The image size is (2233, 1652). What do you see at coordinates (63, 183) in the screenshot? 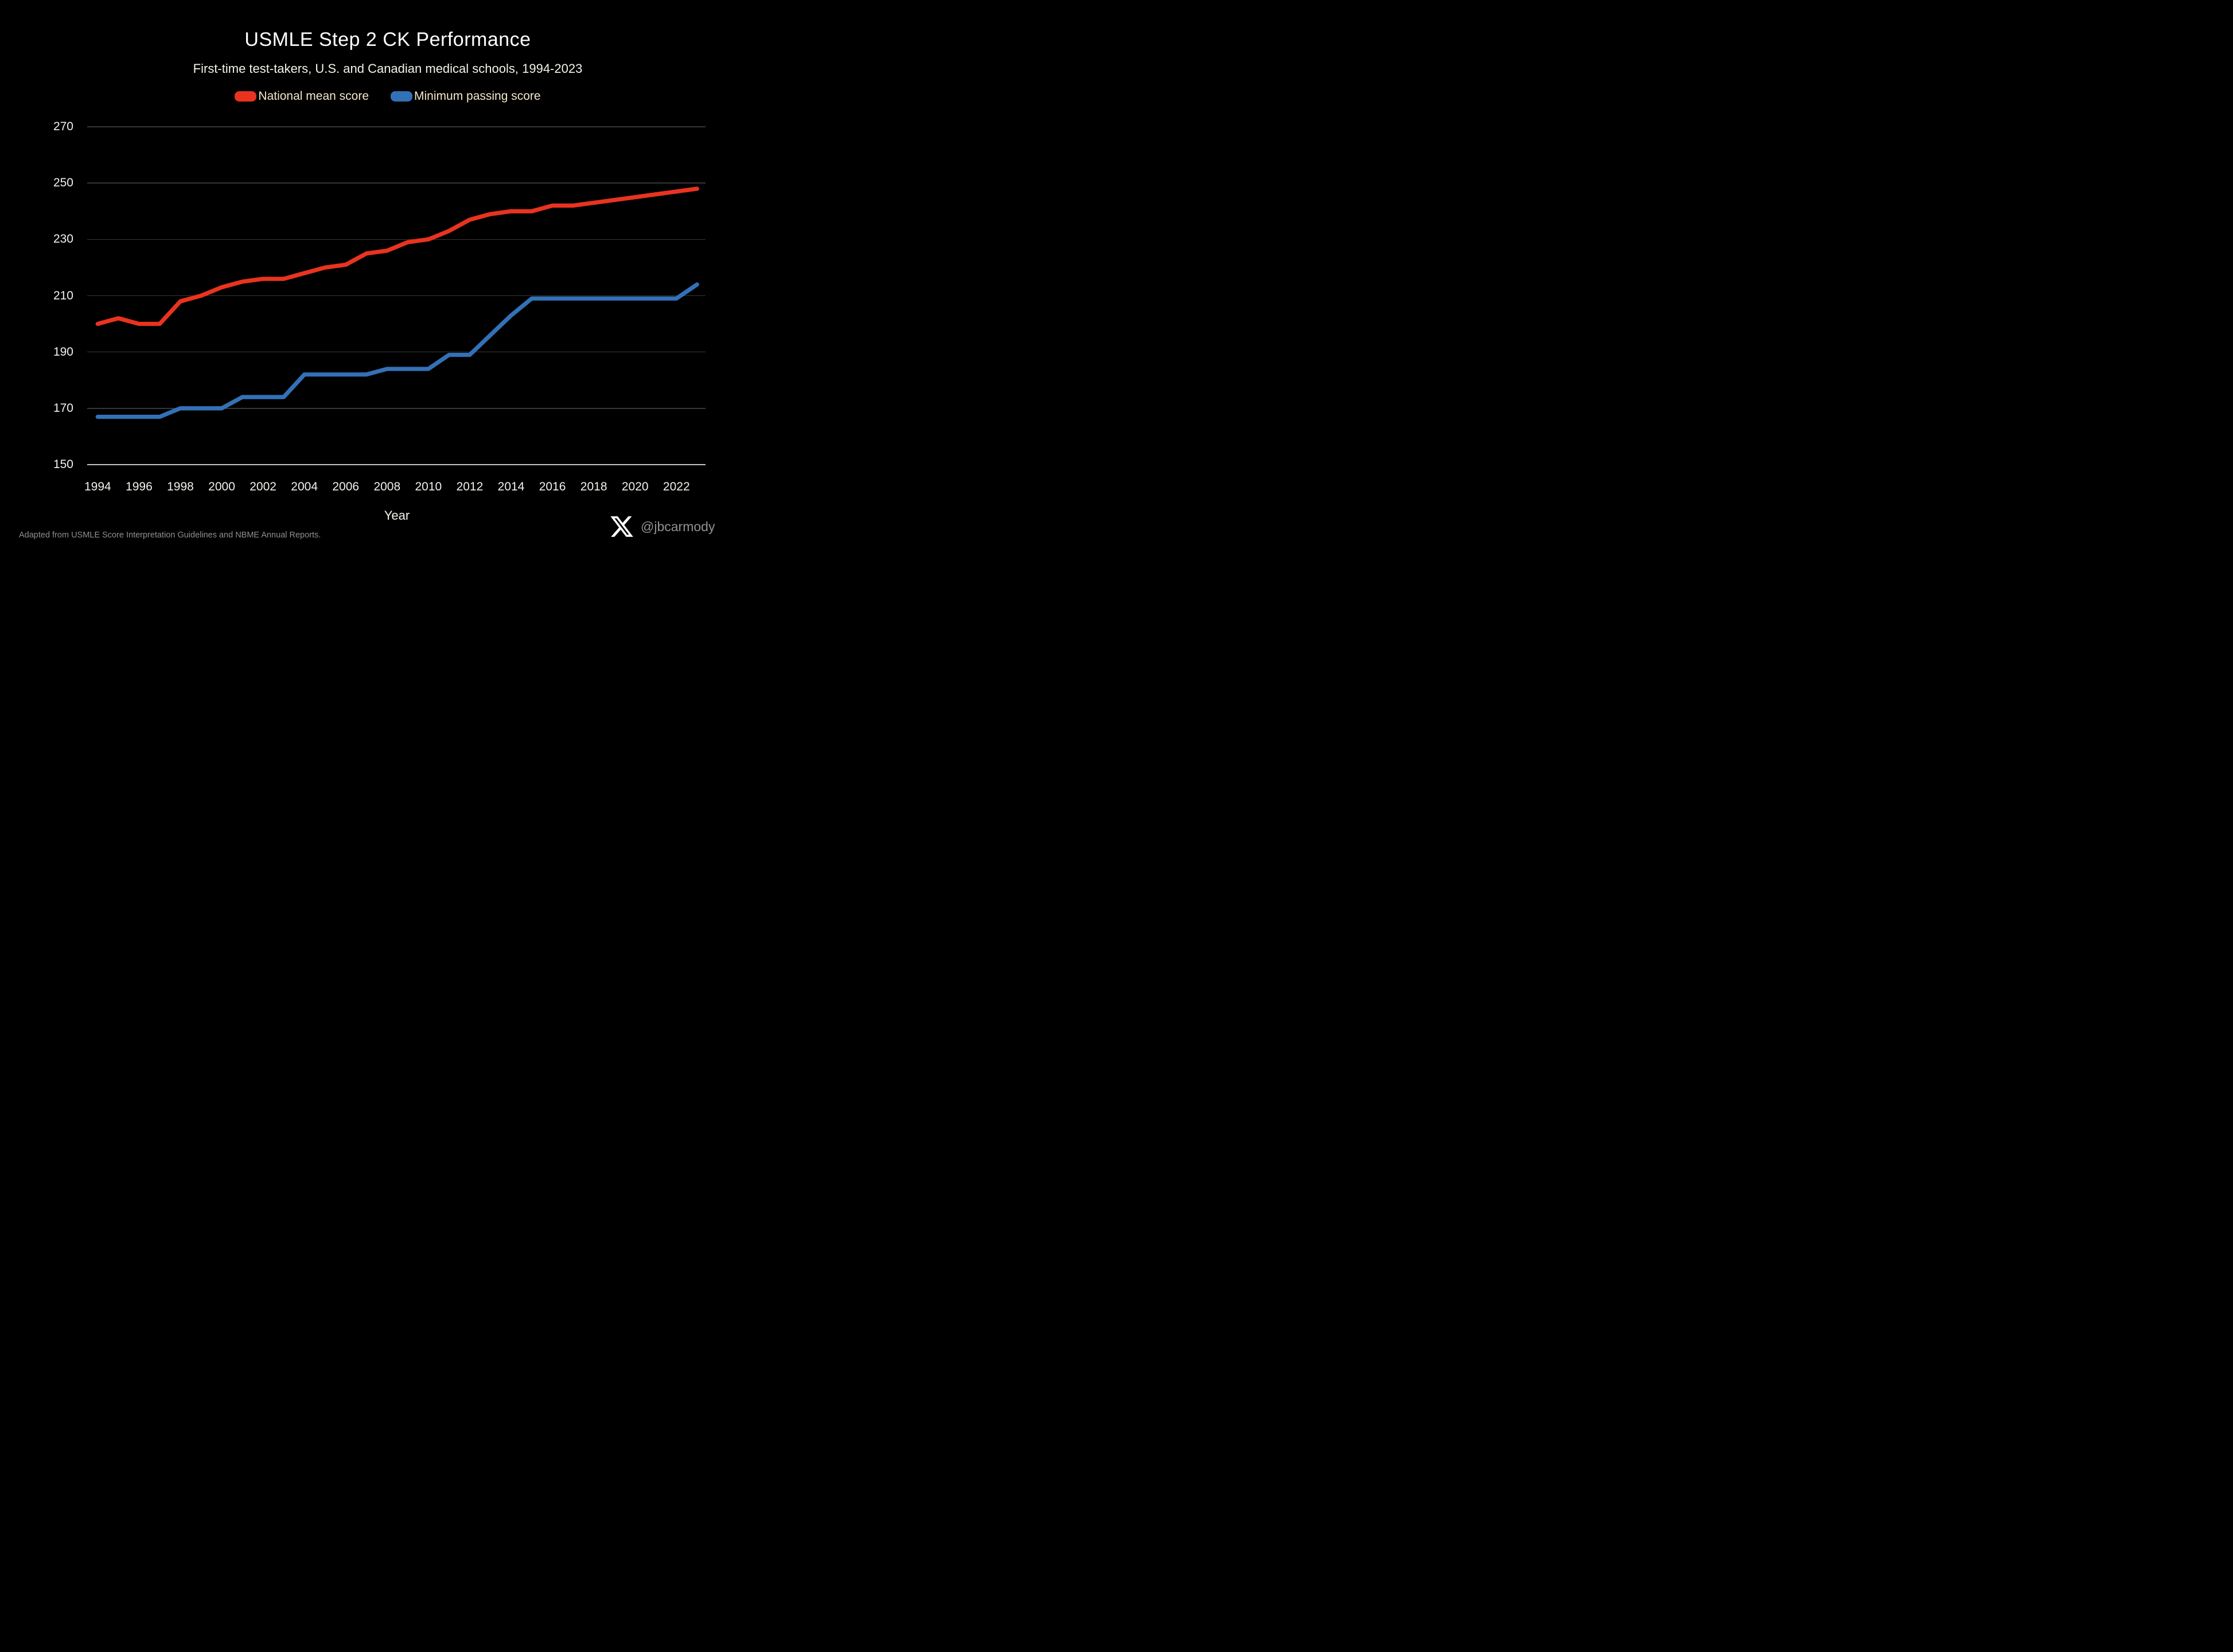
I see `y-tick-label: 250` at bounding box center [63, 183].